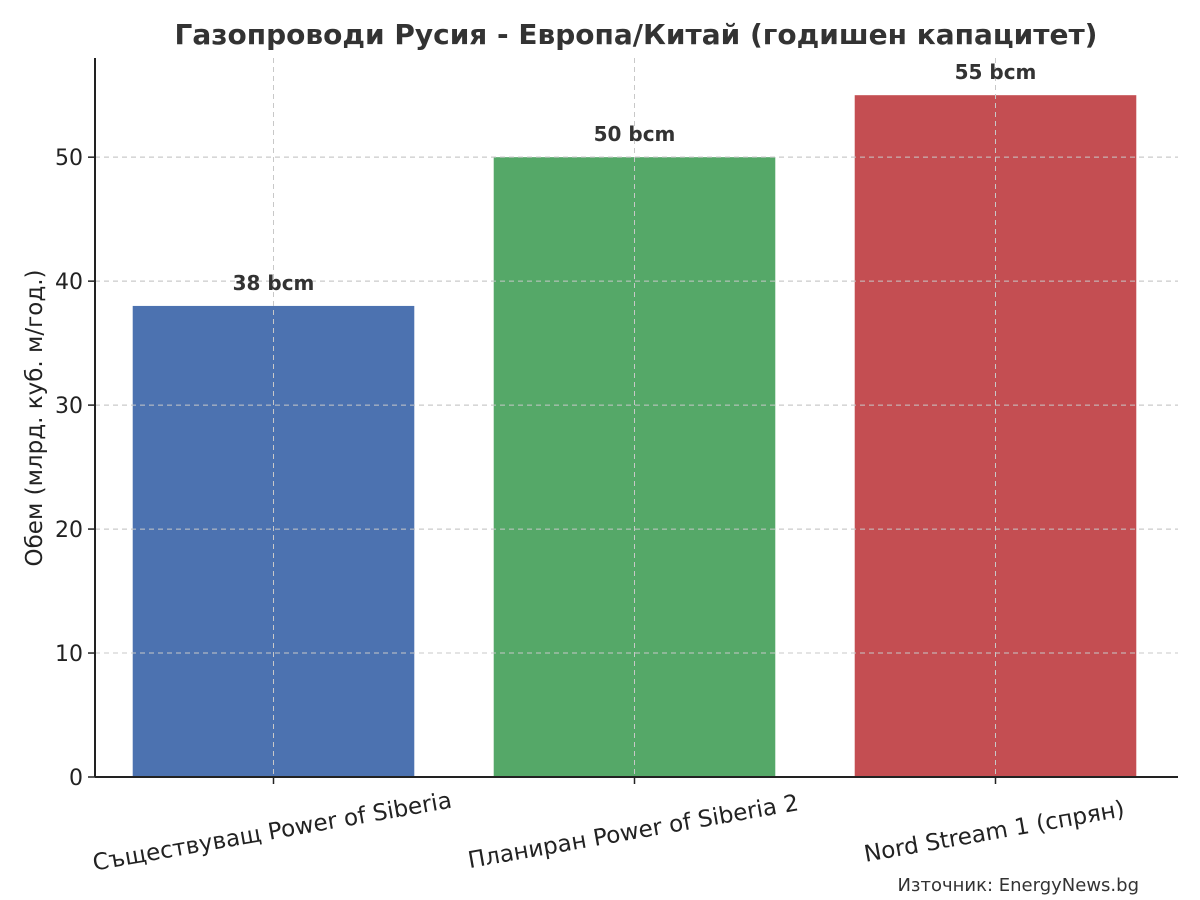  What do you see at coordinates (996, 72) in the screenshot?
I see `bar-data-label: 55 bcm` at bounding box center [996, 72].